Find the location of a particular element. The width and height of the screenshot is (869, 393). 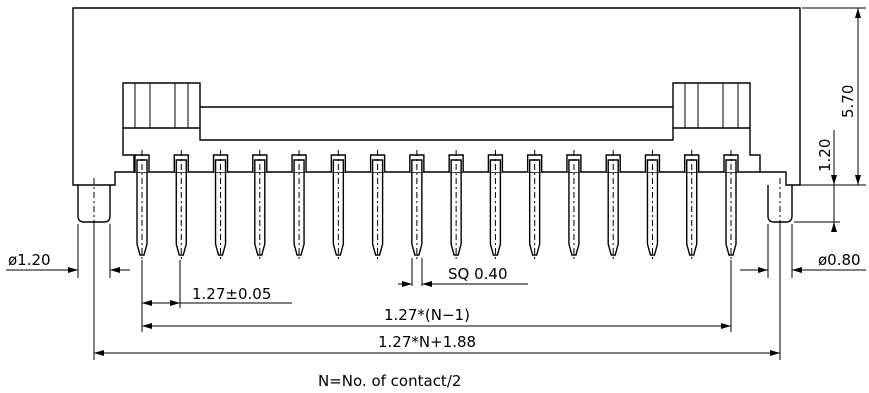

inner-seat is located at coordinates (436, 124).